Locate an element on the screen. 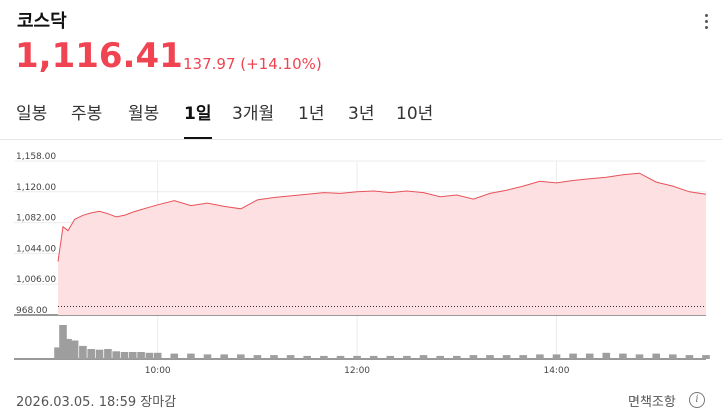  info-circle-icon: i is located at coordinates (697, 400).